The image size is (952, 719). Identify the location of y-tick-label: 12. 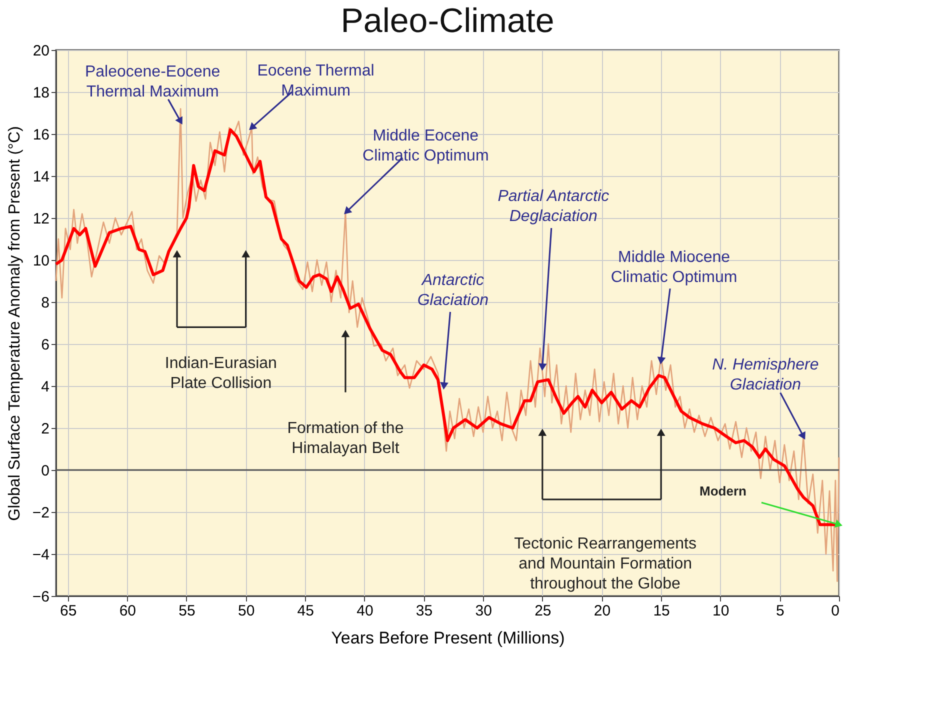
(41, 219).